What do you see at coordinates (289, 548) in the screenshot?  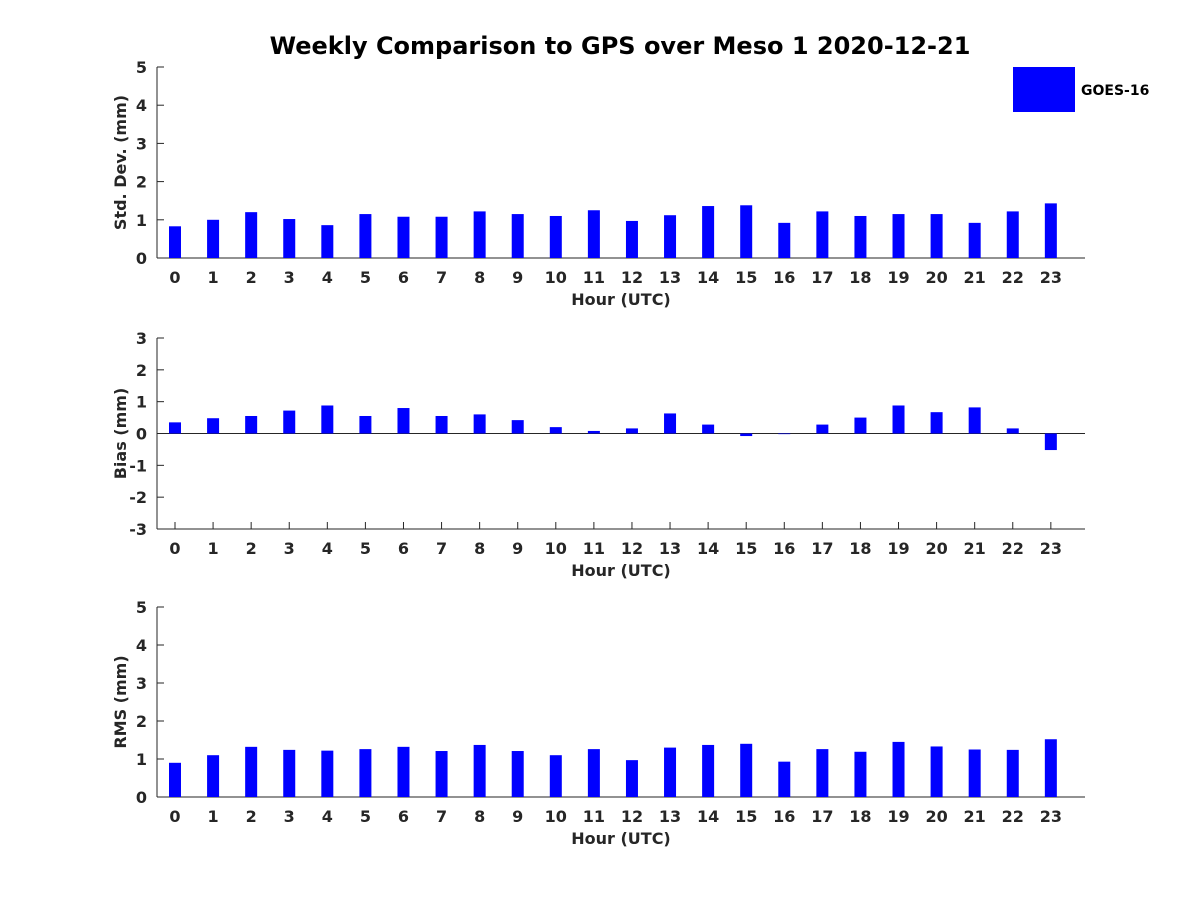 I see `x-tick-label: 3` at bounding box center [289, 548].